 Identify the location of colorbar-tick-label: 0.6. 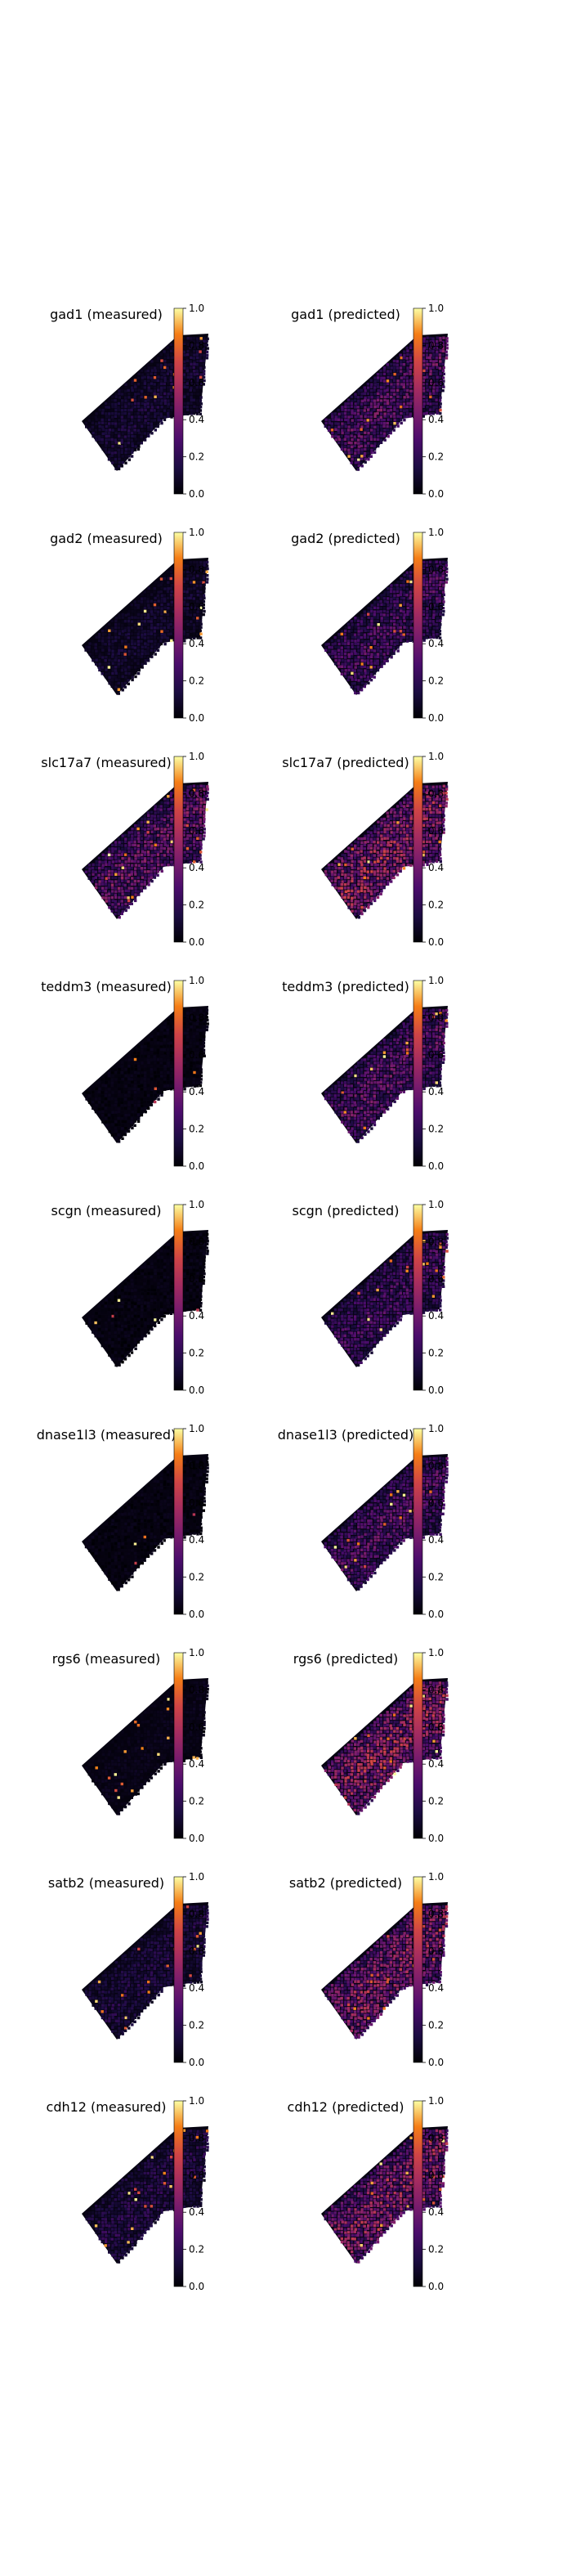
(196, 382).